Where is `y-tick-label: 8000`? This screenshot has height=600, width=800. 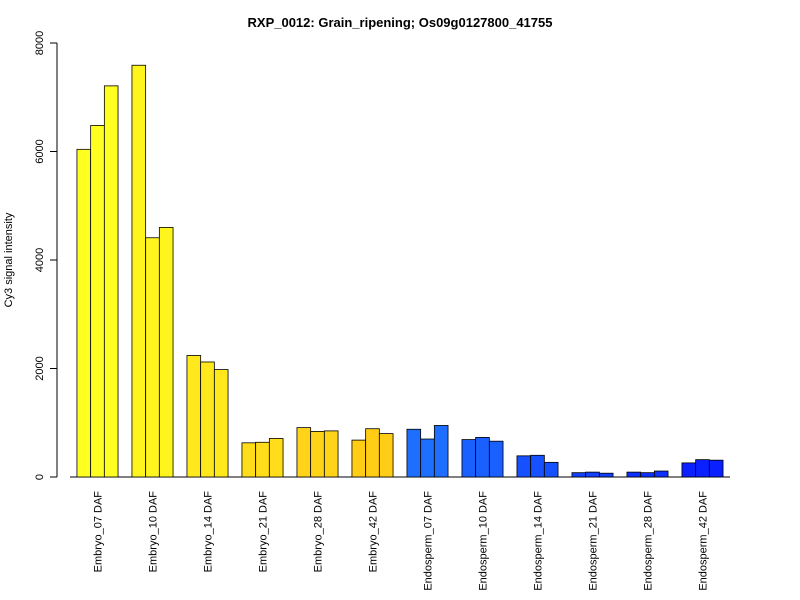 y-tick-label: 8000 is located at coordinates (40, 43).